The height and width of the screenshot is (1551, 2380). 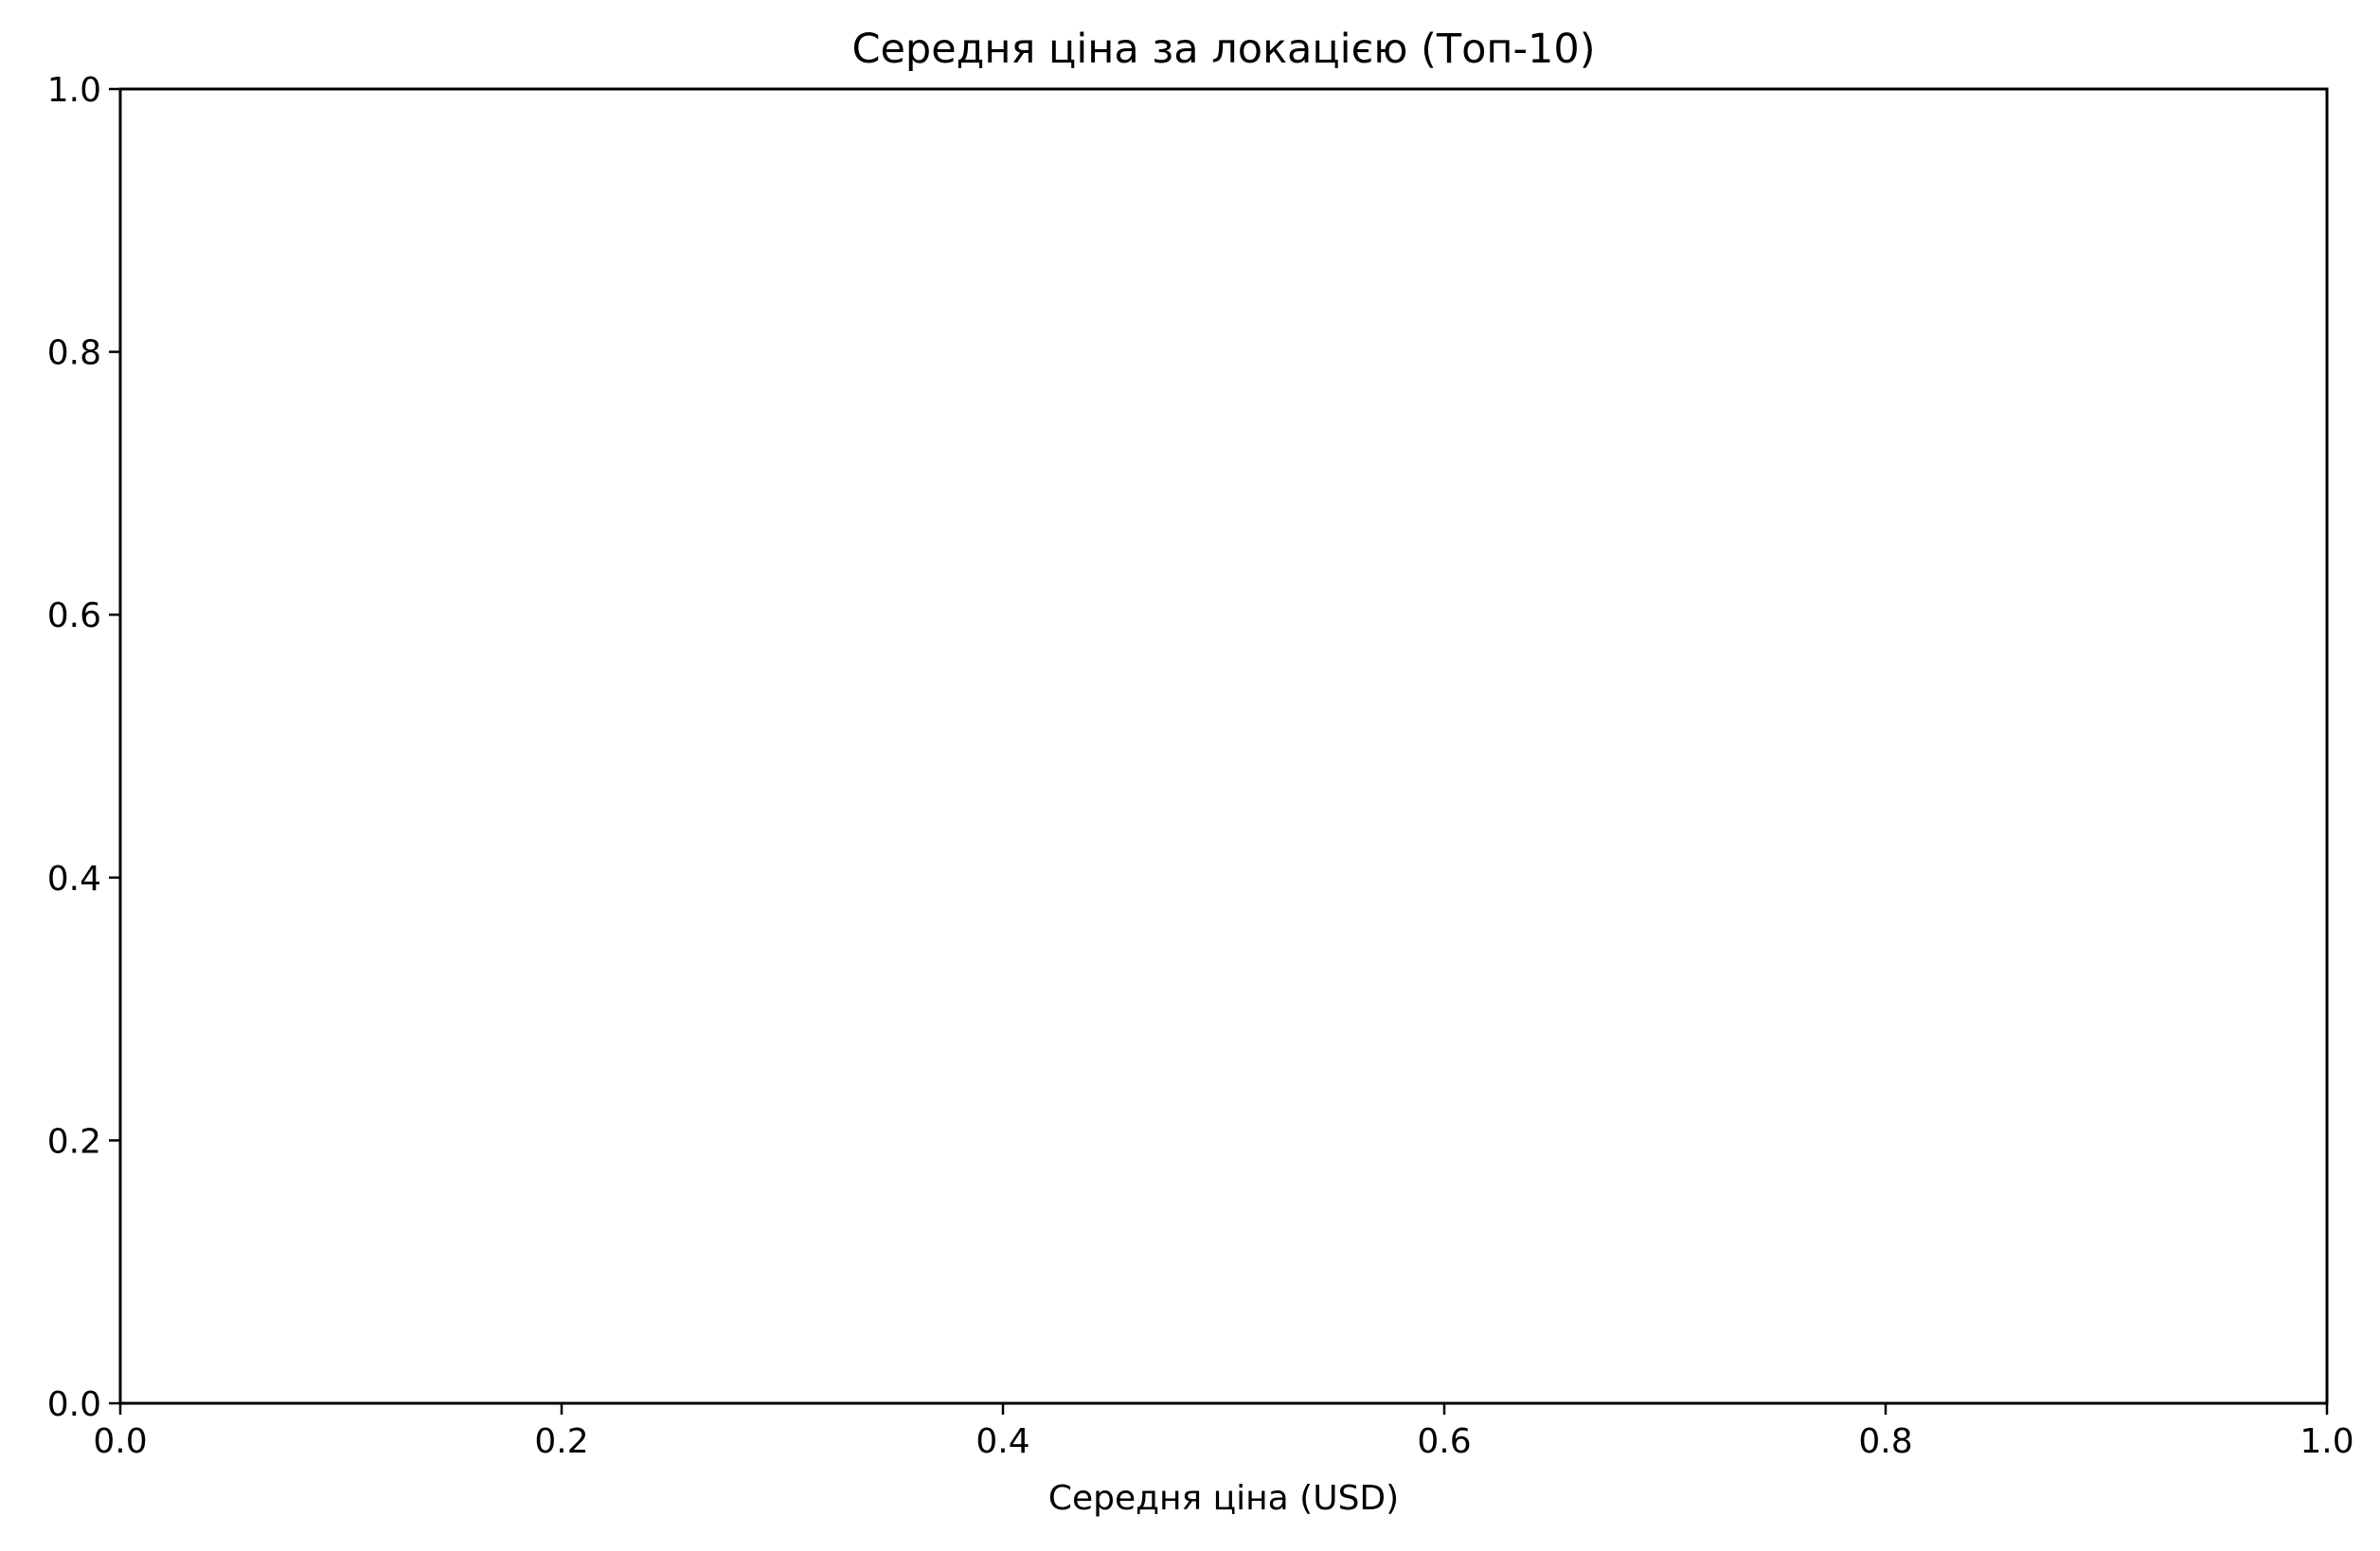 What do you see at coordinates (74, 90) in the screenshot?
I see `y-tick-label: 1.0` at bounding box center [74, 90].